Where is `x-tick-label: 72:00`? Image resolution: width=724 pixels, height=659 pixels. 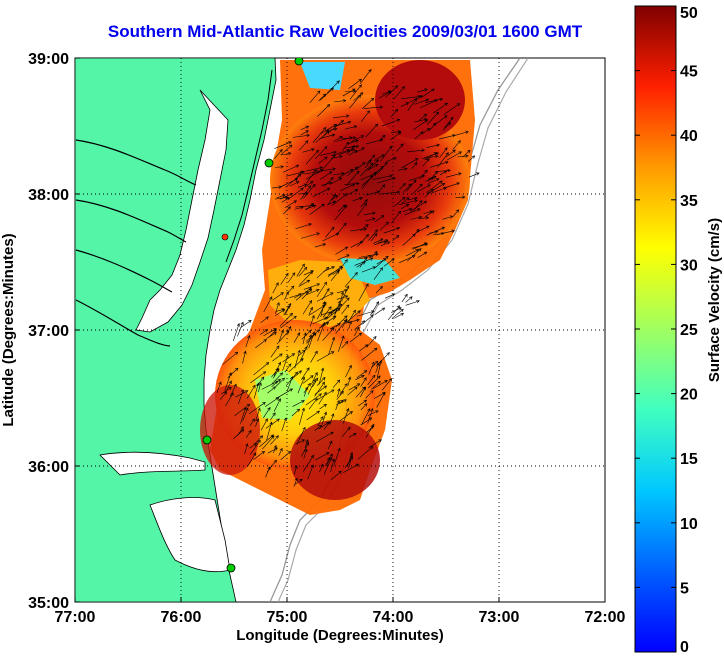 x-tick-label: 72:00 is located at coordinates (605, 617).